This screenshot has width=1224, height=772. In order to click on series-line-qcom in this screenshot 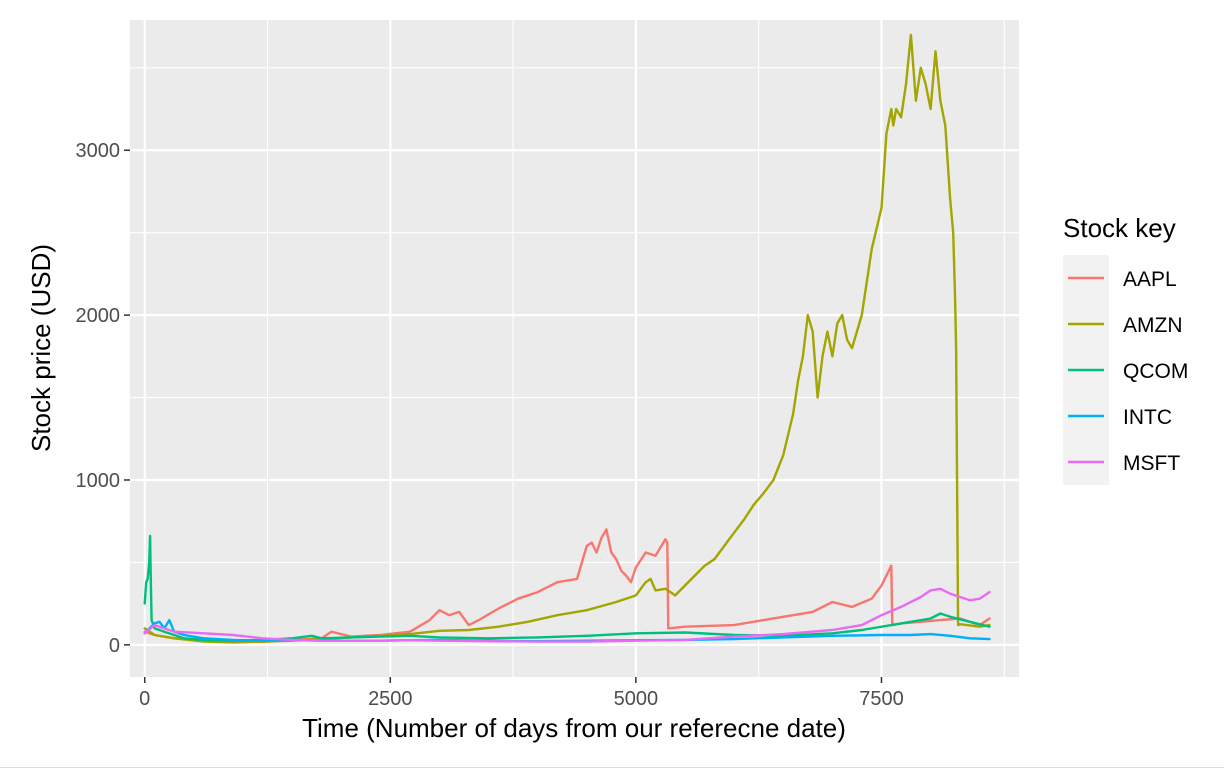, I will do `click(567, 588)`.